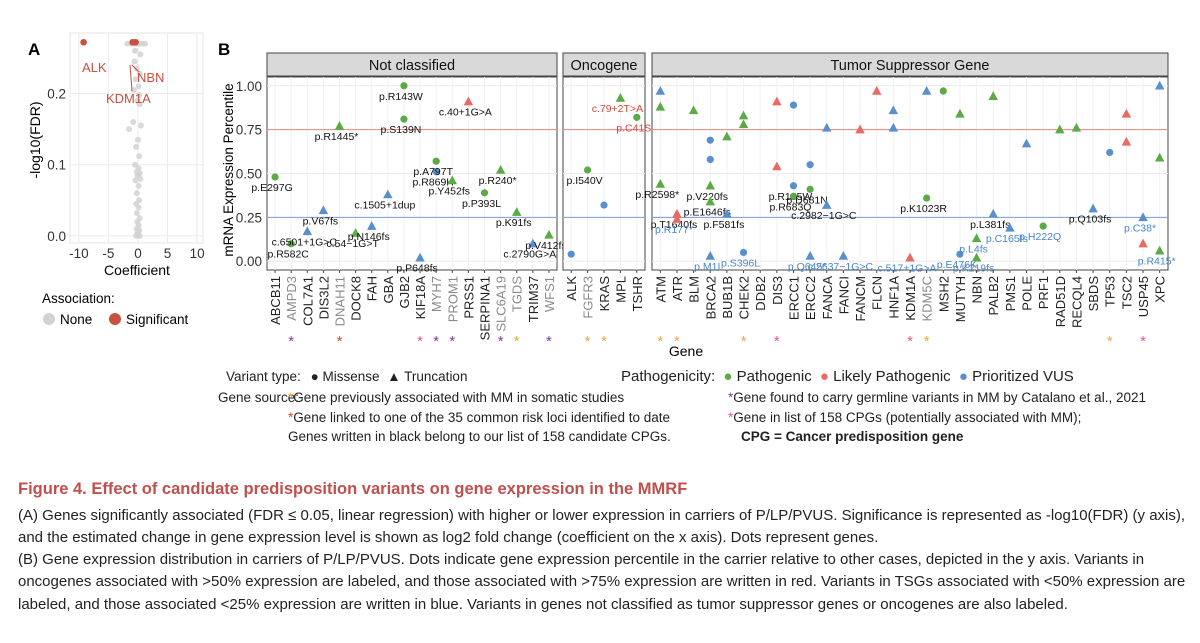 The image size is (1200, 643). What do you see at coordinates (1093, 294) in the screenshot?
I see `gene-label: SBDS` at bounding box center [1093, 294].